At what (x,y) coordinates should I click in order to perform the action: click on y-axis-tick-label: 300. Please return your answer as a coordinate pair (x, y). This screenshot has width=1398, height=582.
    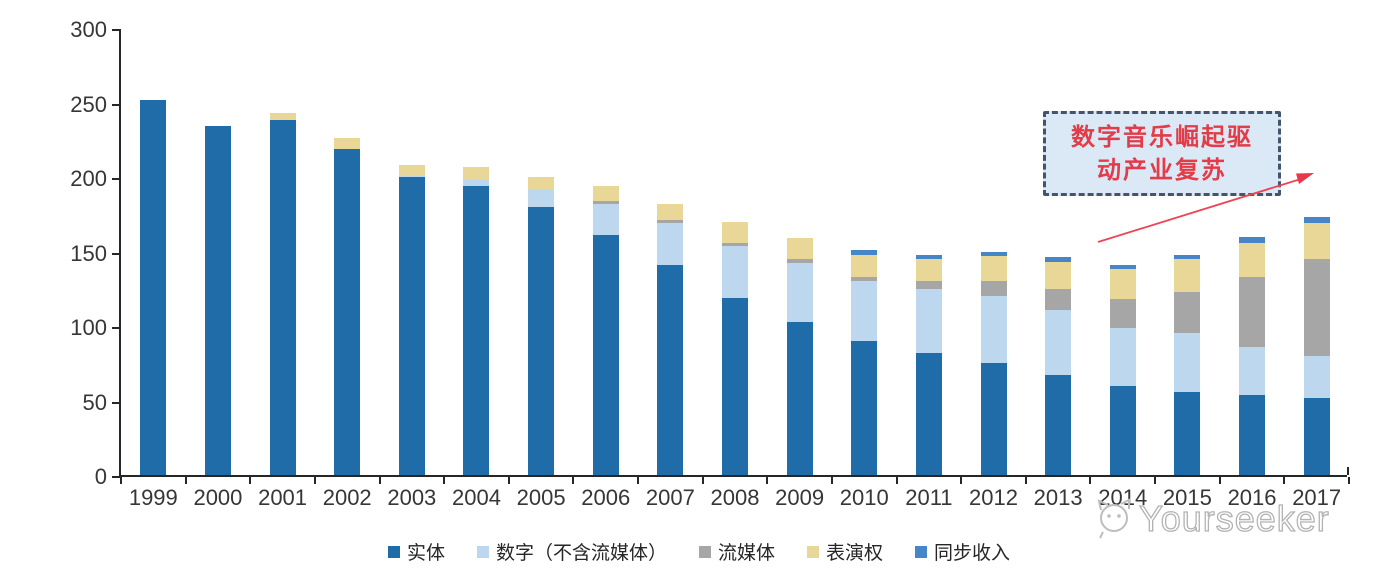
    Looking at the image, I should click on (88, 29).